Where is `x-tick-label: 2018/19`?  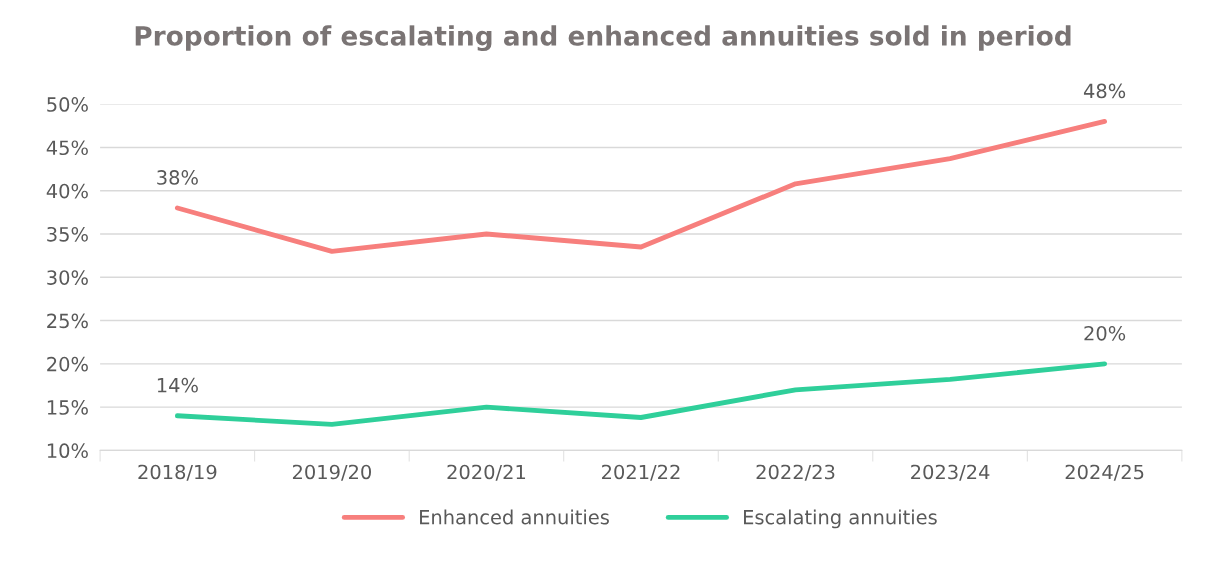
x-tick-label: 2018/19 is located at coordinates (177, 472).